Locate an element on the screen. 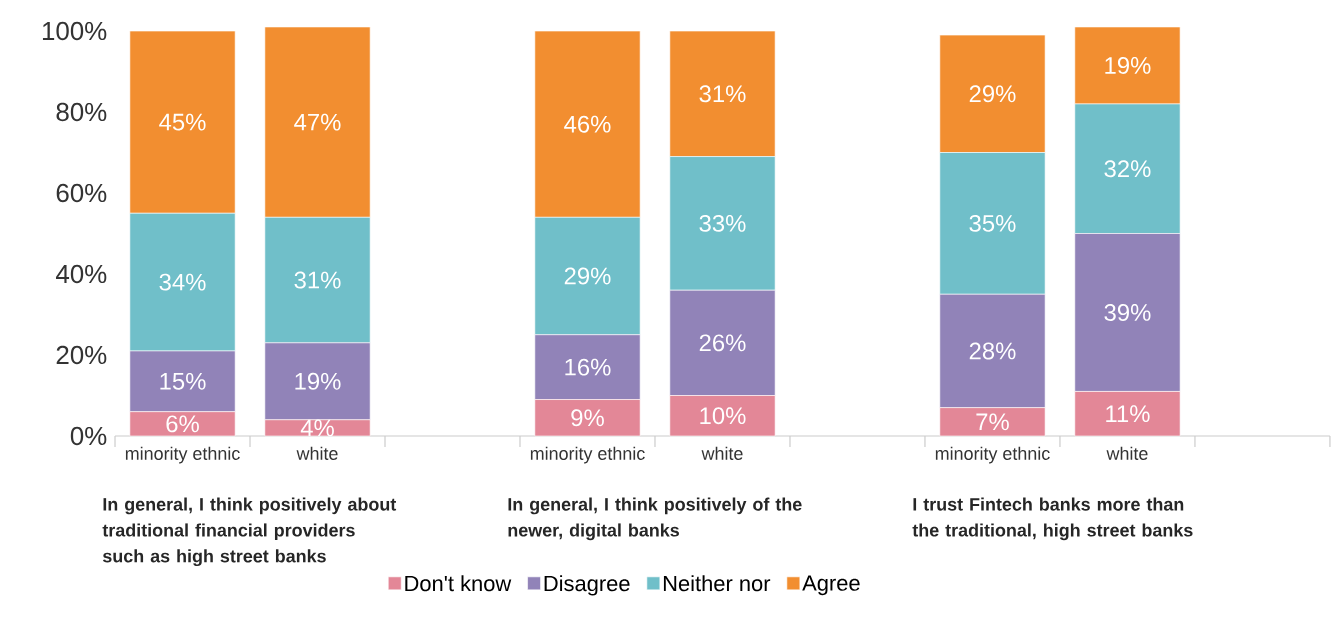  data-label: 33% is located at coordinates (722, 223).